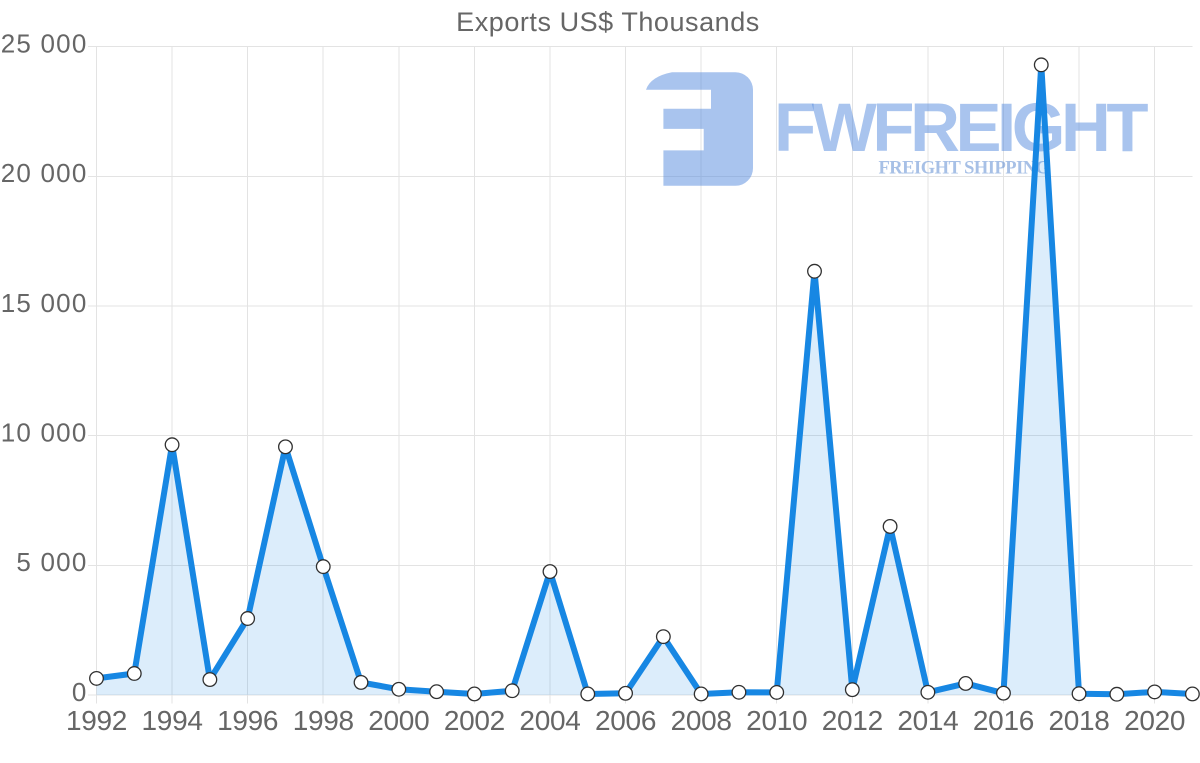 The image size is (1200, 763). What do you see at coordinates (776, 720) in the screenshot?
I see `svg-text: 2010` at bounding box center [776, 720].